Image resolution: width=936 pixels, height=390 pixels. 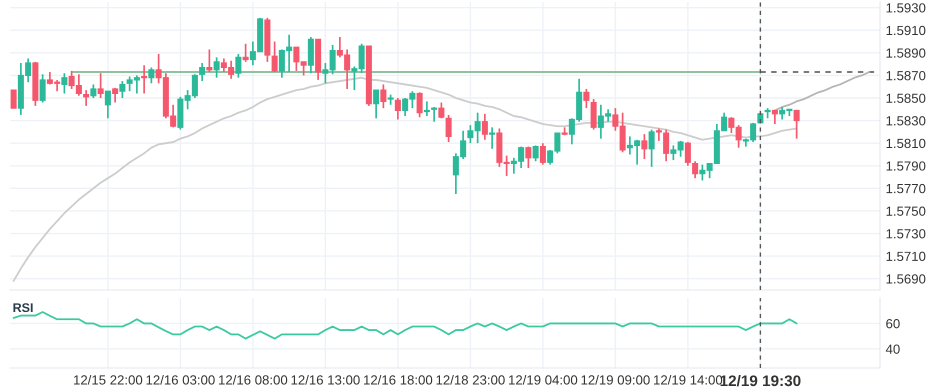 I want to click on y-tick-label: 1.5730, so click(x=906, y=233).